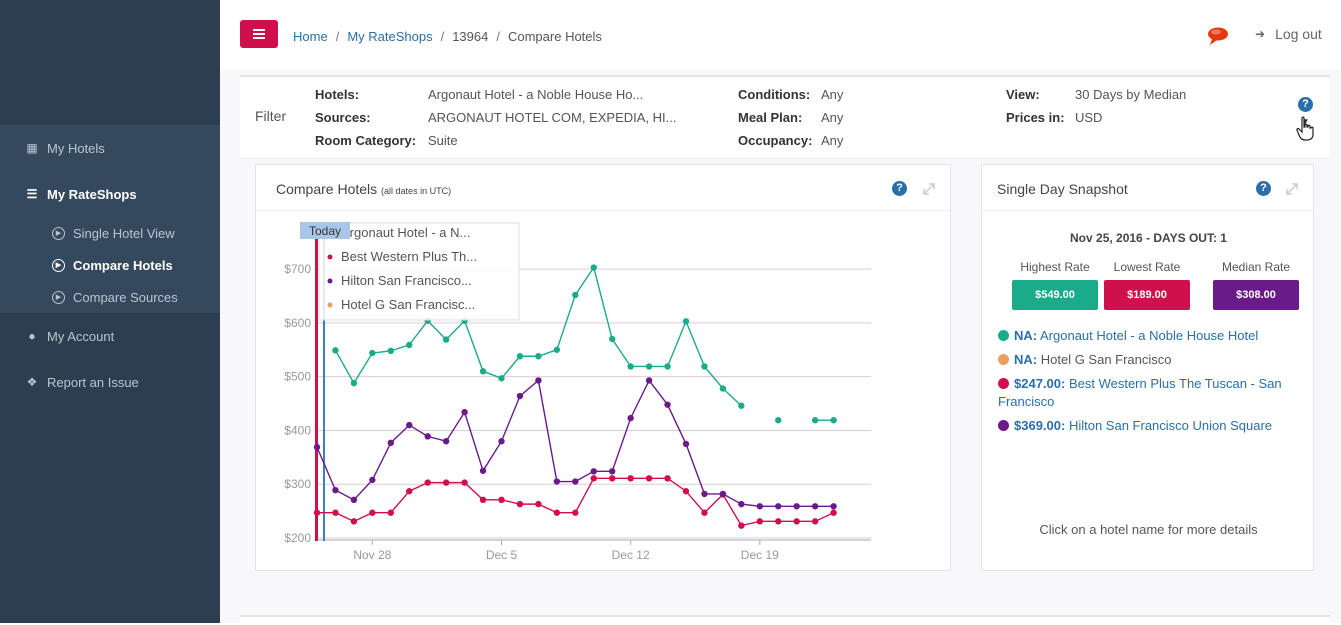  I want to click on compare-title-text: Compare Hotels, so click(327, 189).